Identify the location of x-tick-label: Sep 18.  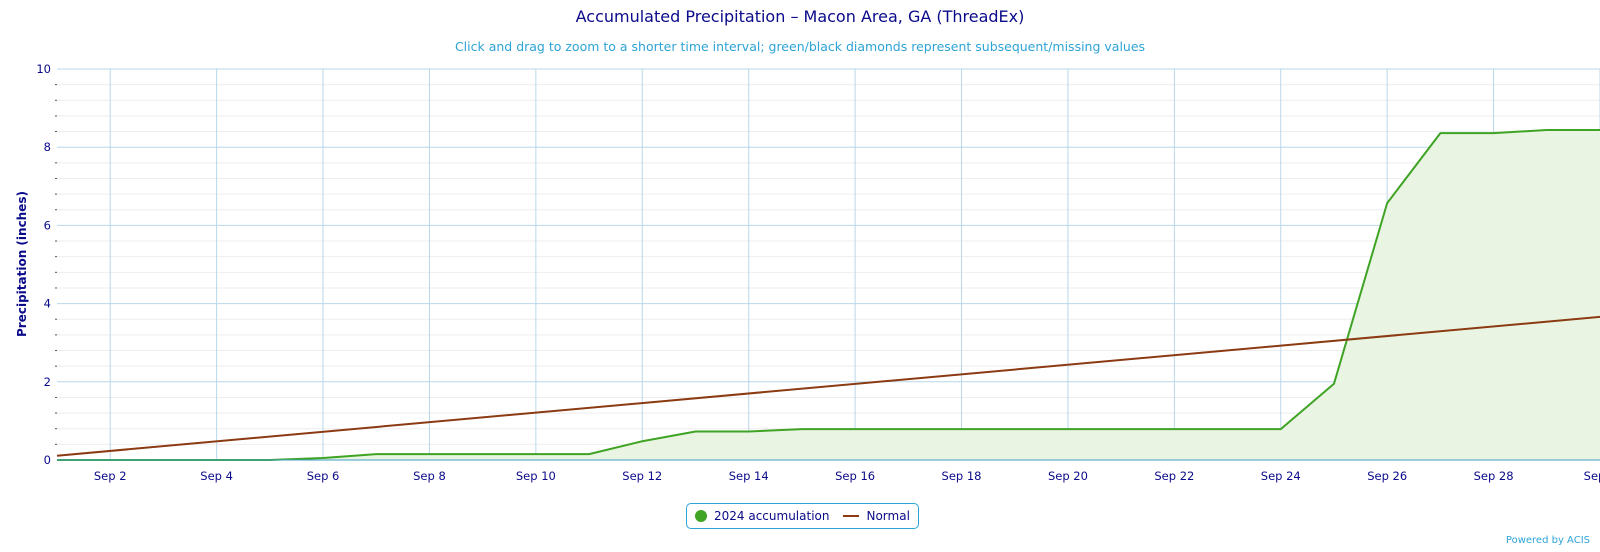
(962, 476).